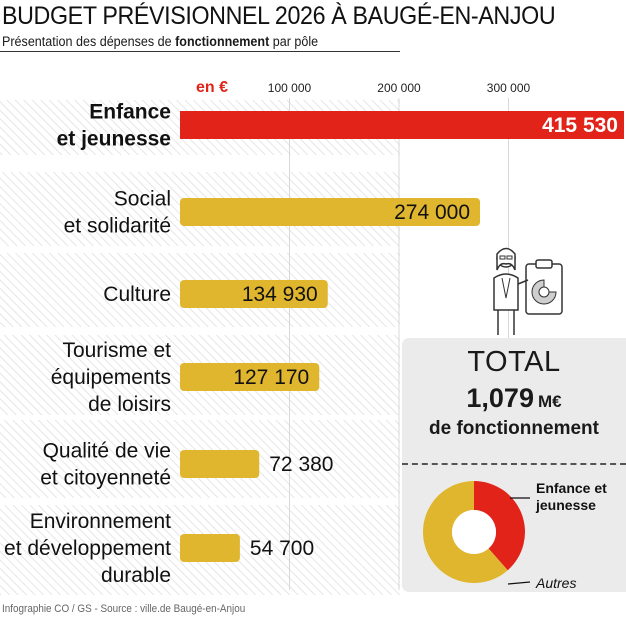  What do you see at coordinates (549, 401) in the screenshot?
I see `total-unit: M€` at bounding box center [549, 401].